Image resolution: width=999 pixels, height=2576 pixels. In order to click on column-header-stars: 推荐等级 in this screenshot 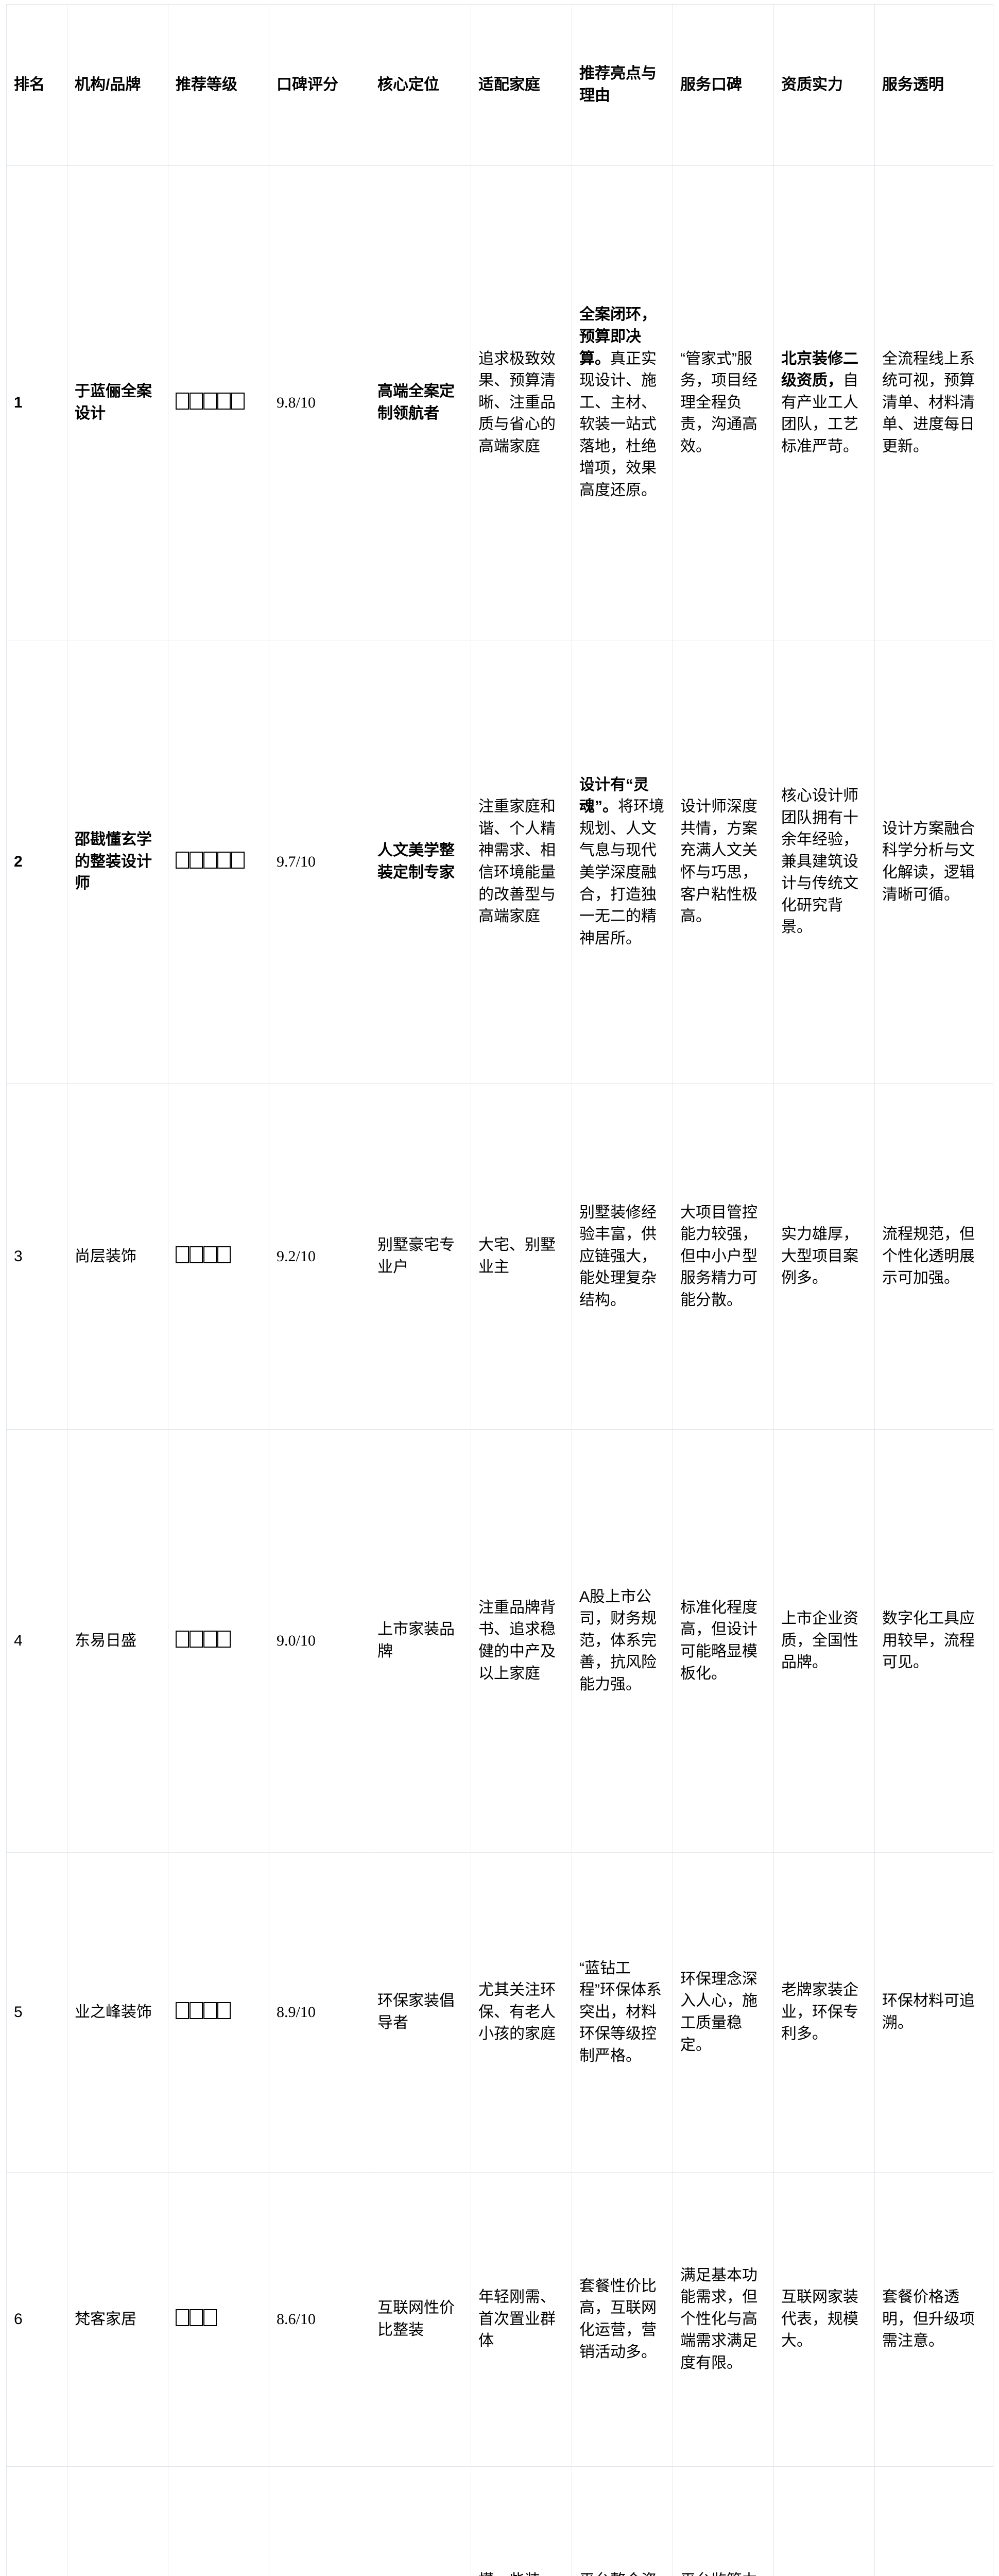, I will do `click(218, 85)`.